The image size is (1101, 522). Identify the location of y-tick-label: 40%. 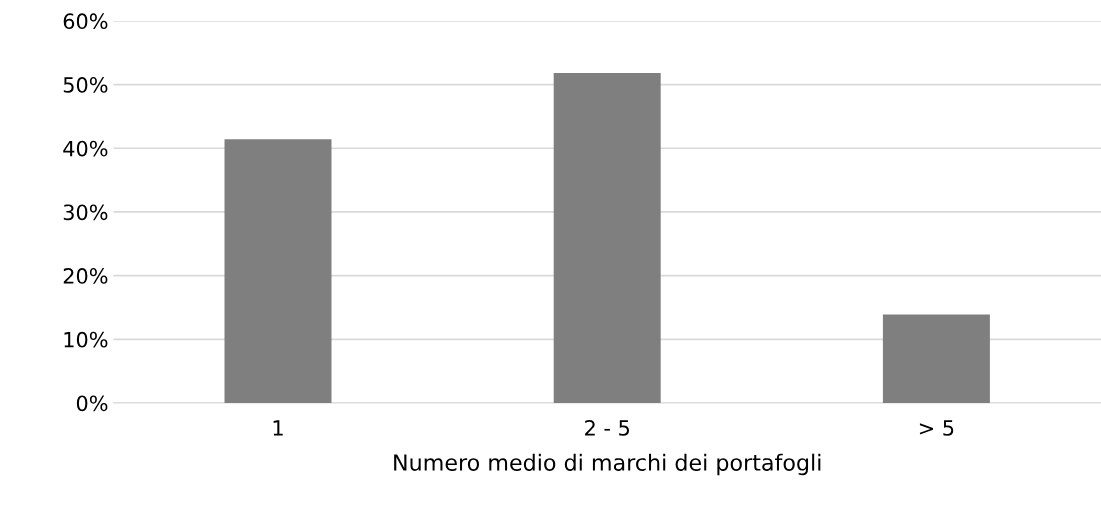
(85, 148).